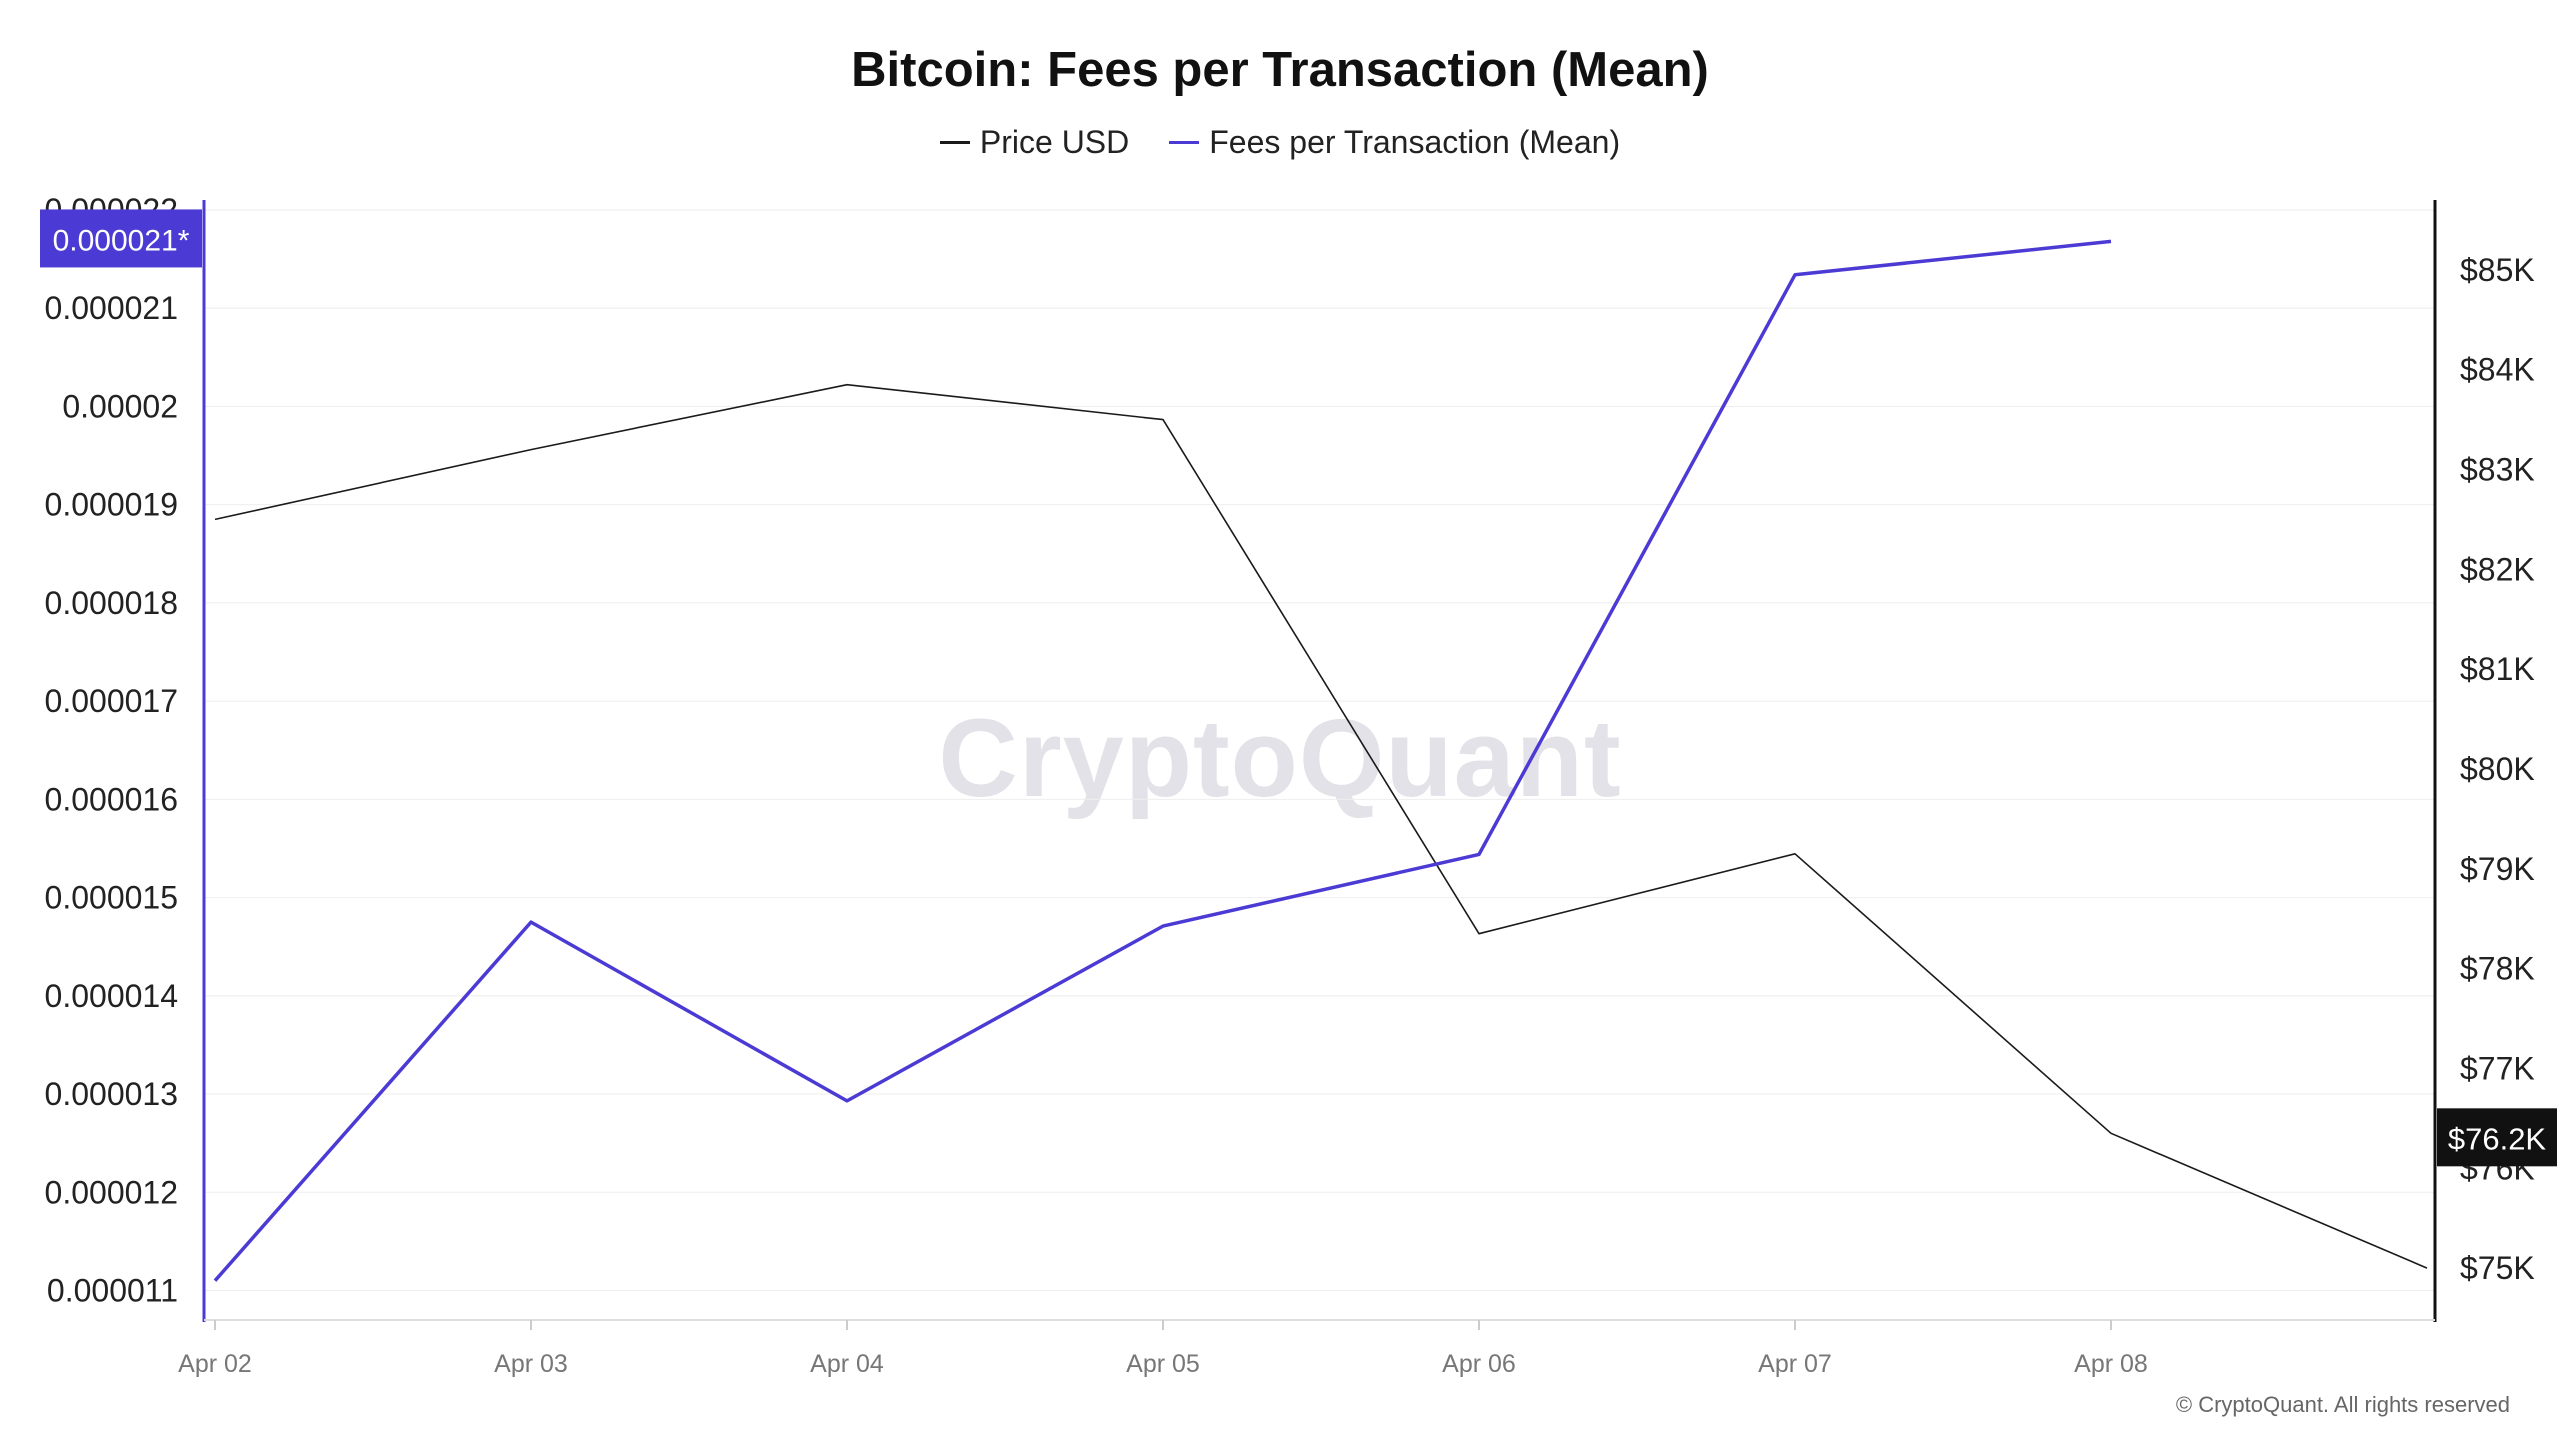 The height and width of the screenshot is (1440, 2560). I want to click on legend: Price USD Fees per Transaction (Mean), so click(1280, 142).